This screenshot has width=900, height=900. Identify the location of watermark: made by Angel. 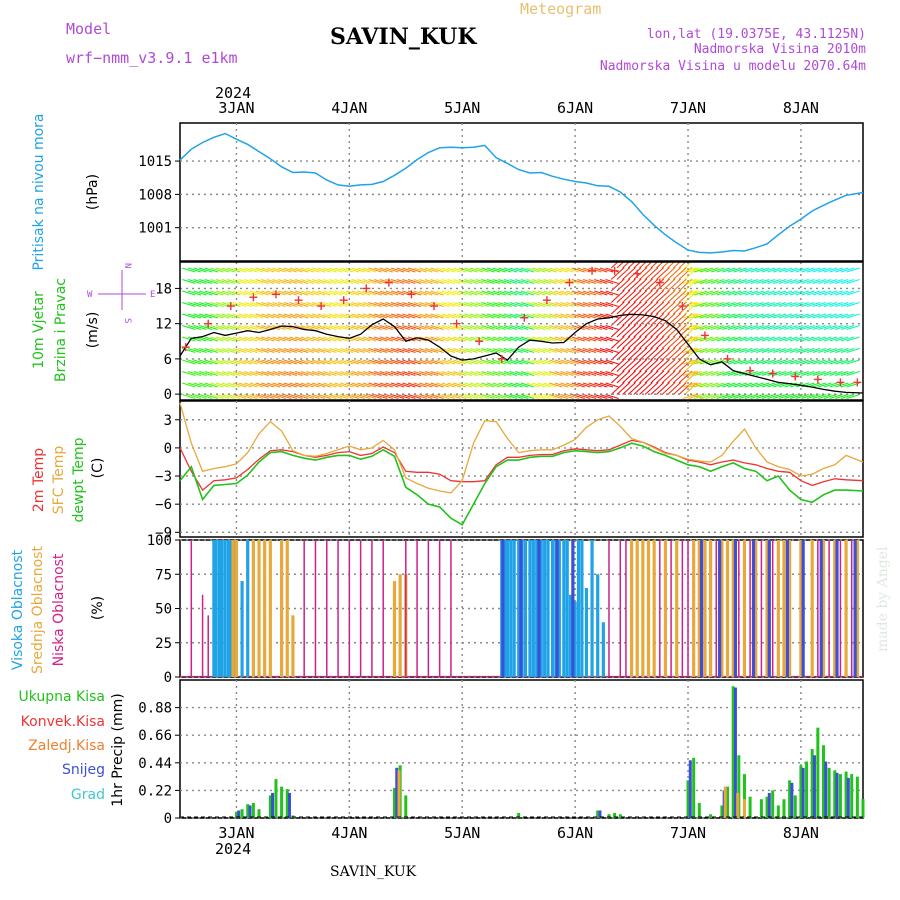
(883, 599).